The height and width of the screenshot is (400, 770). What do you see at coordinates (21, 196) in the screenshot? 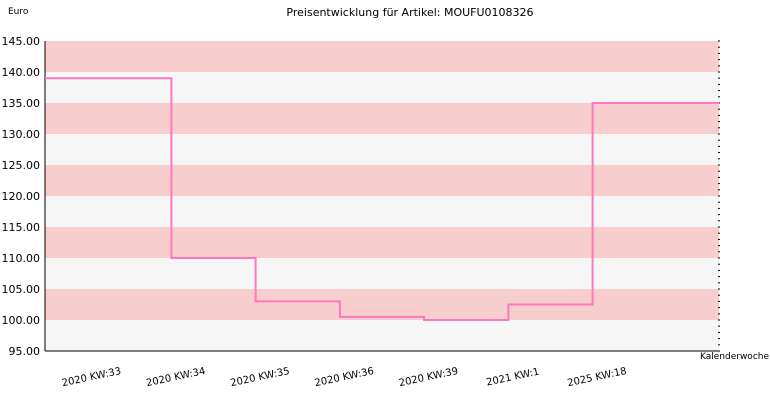
I see `y-tick-label: 120.00` at bounding box center [21, 196].